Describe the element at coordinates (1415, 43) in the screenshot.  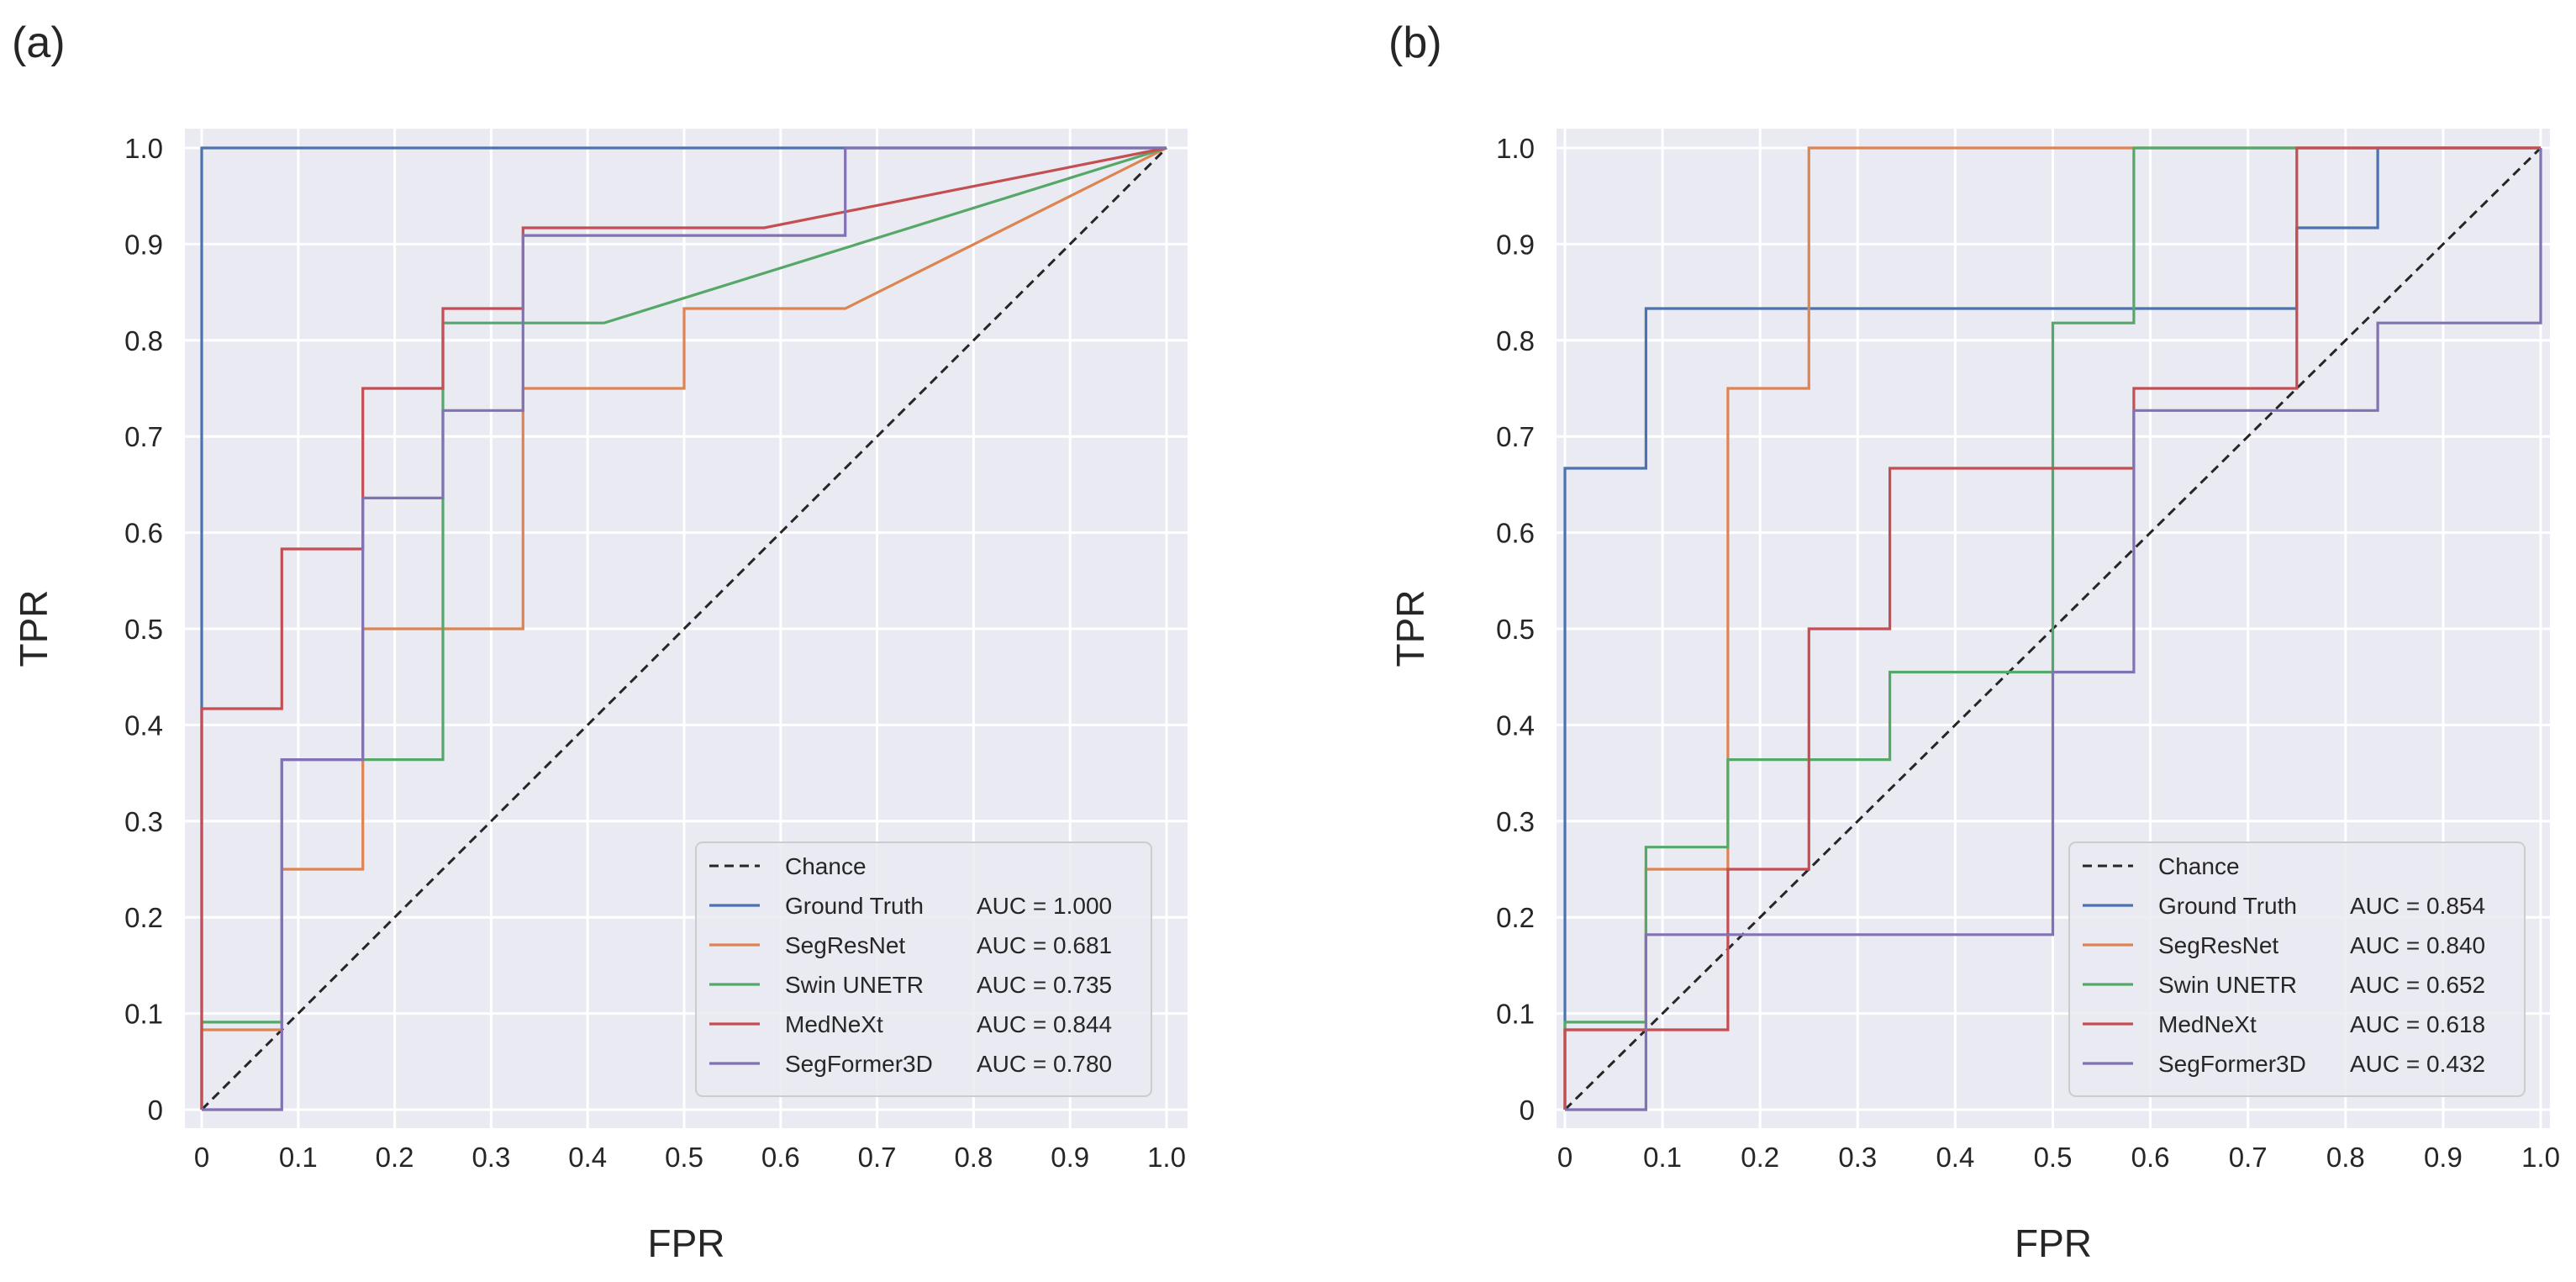
I see `panel-label: (b)` at that location.